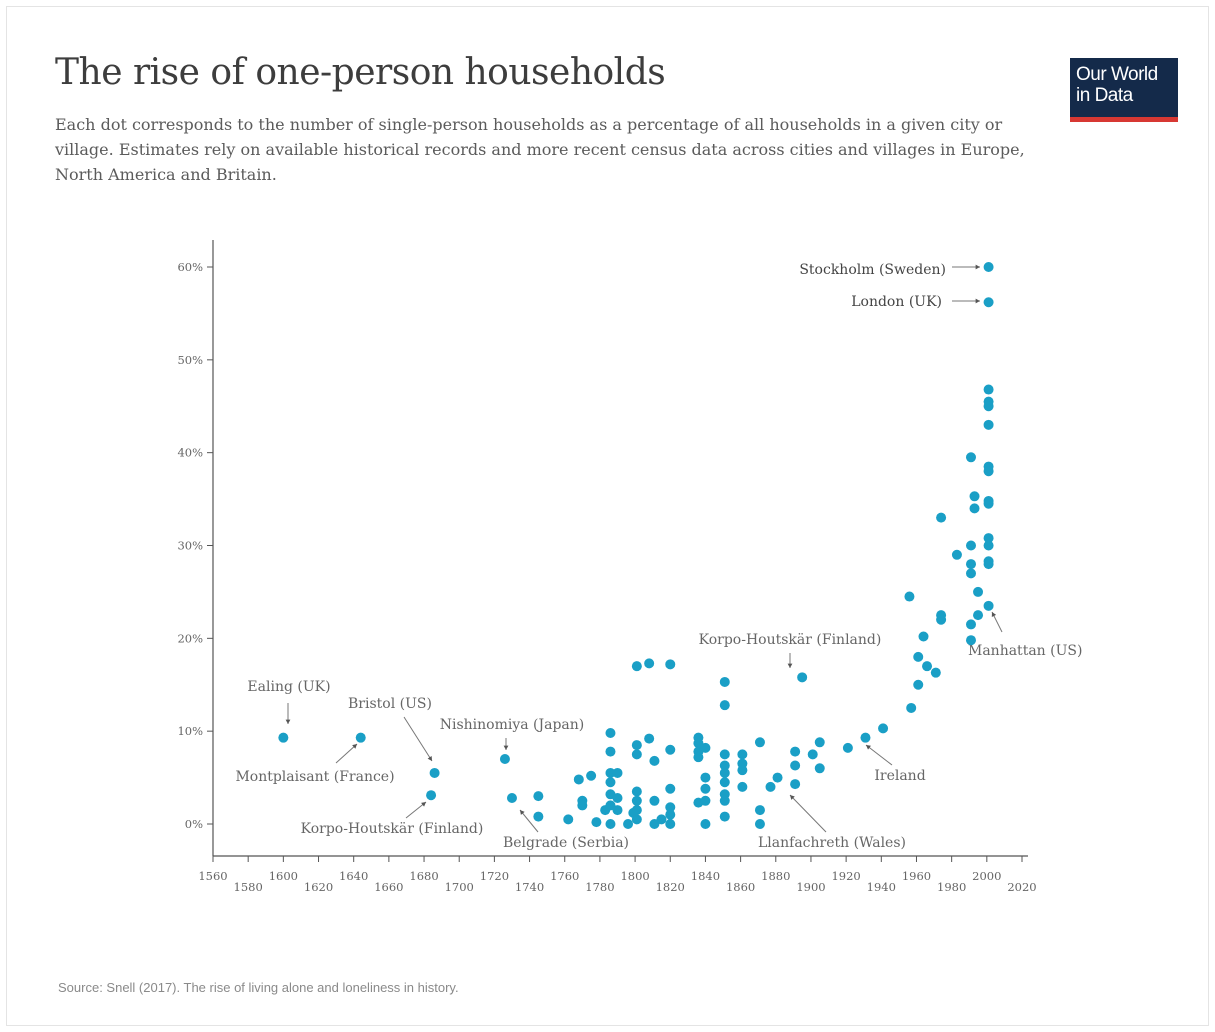  I want to click on chart-title: The rise of one-person households, so click(360, 72).